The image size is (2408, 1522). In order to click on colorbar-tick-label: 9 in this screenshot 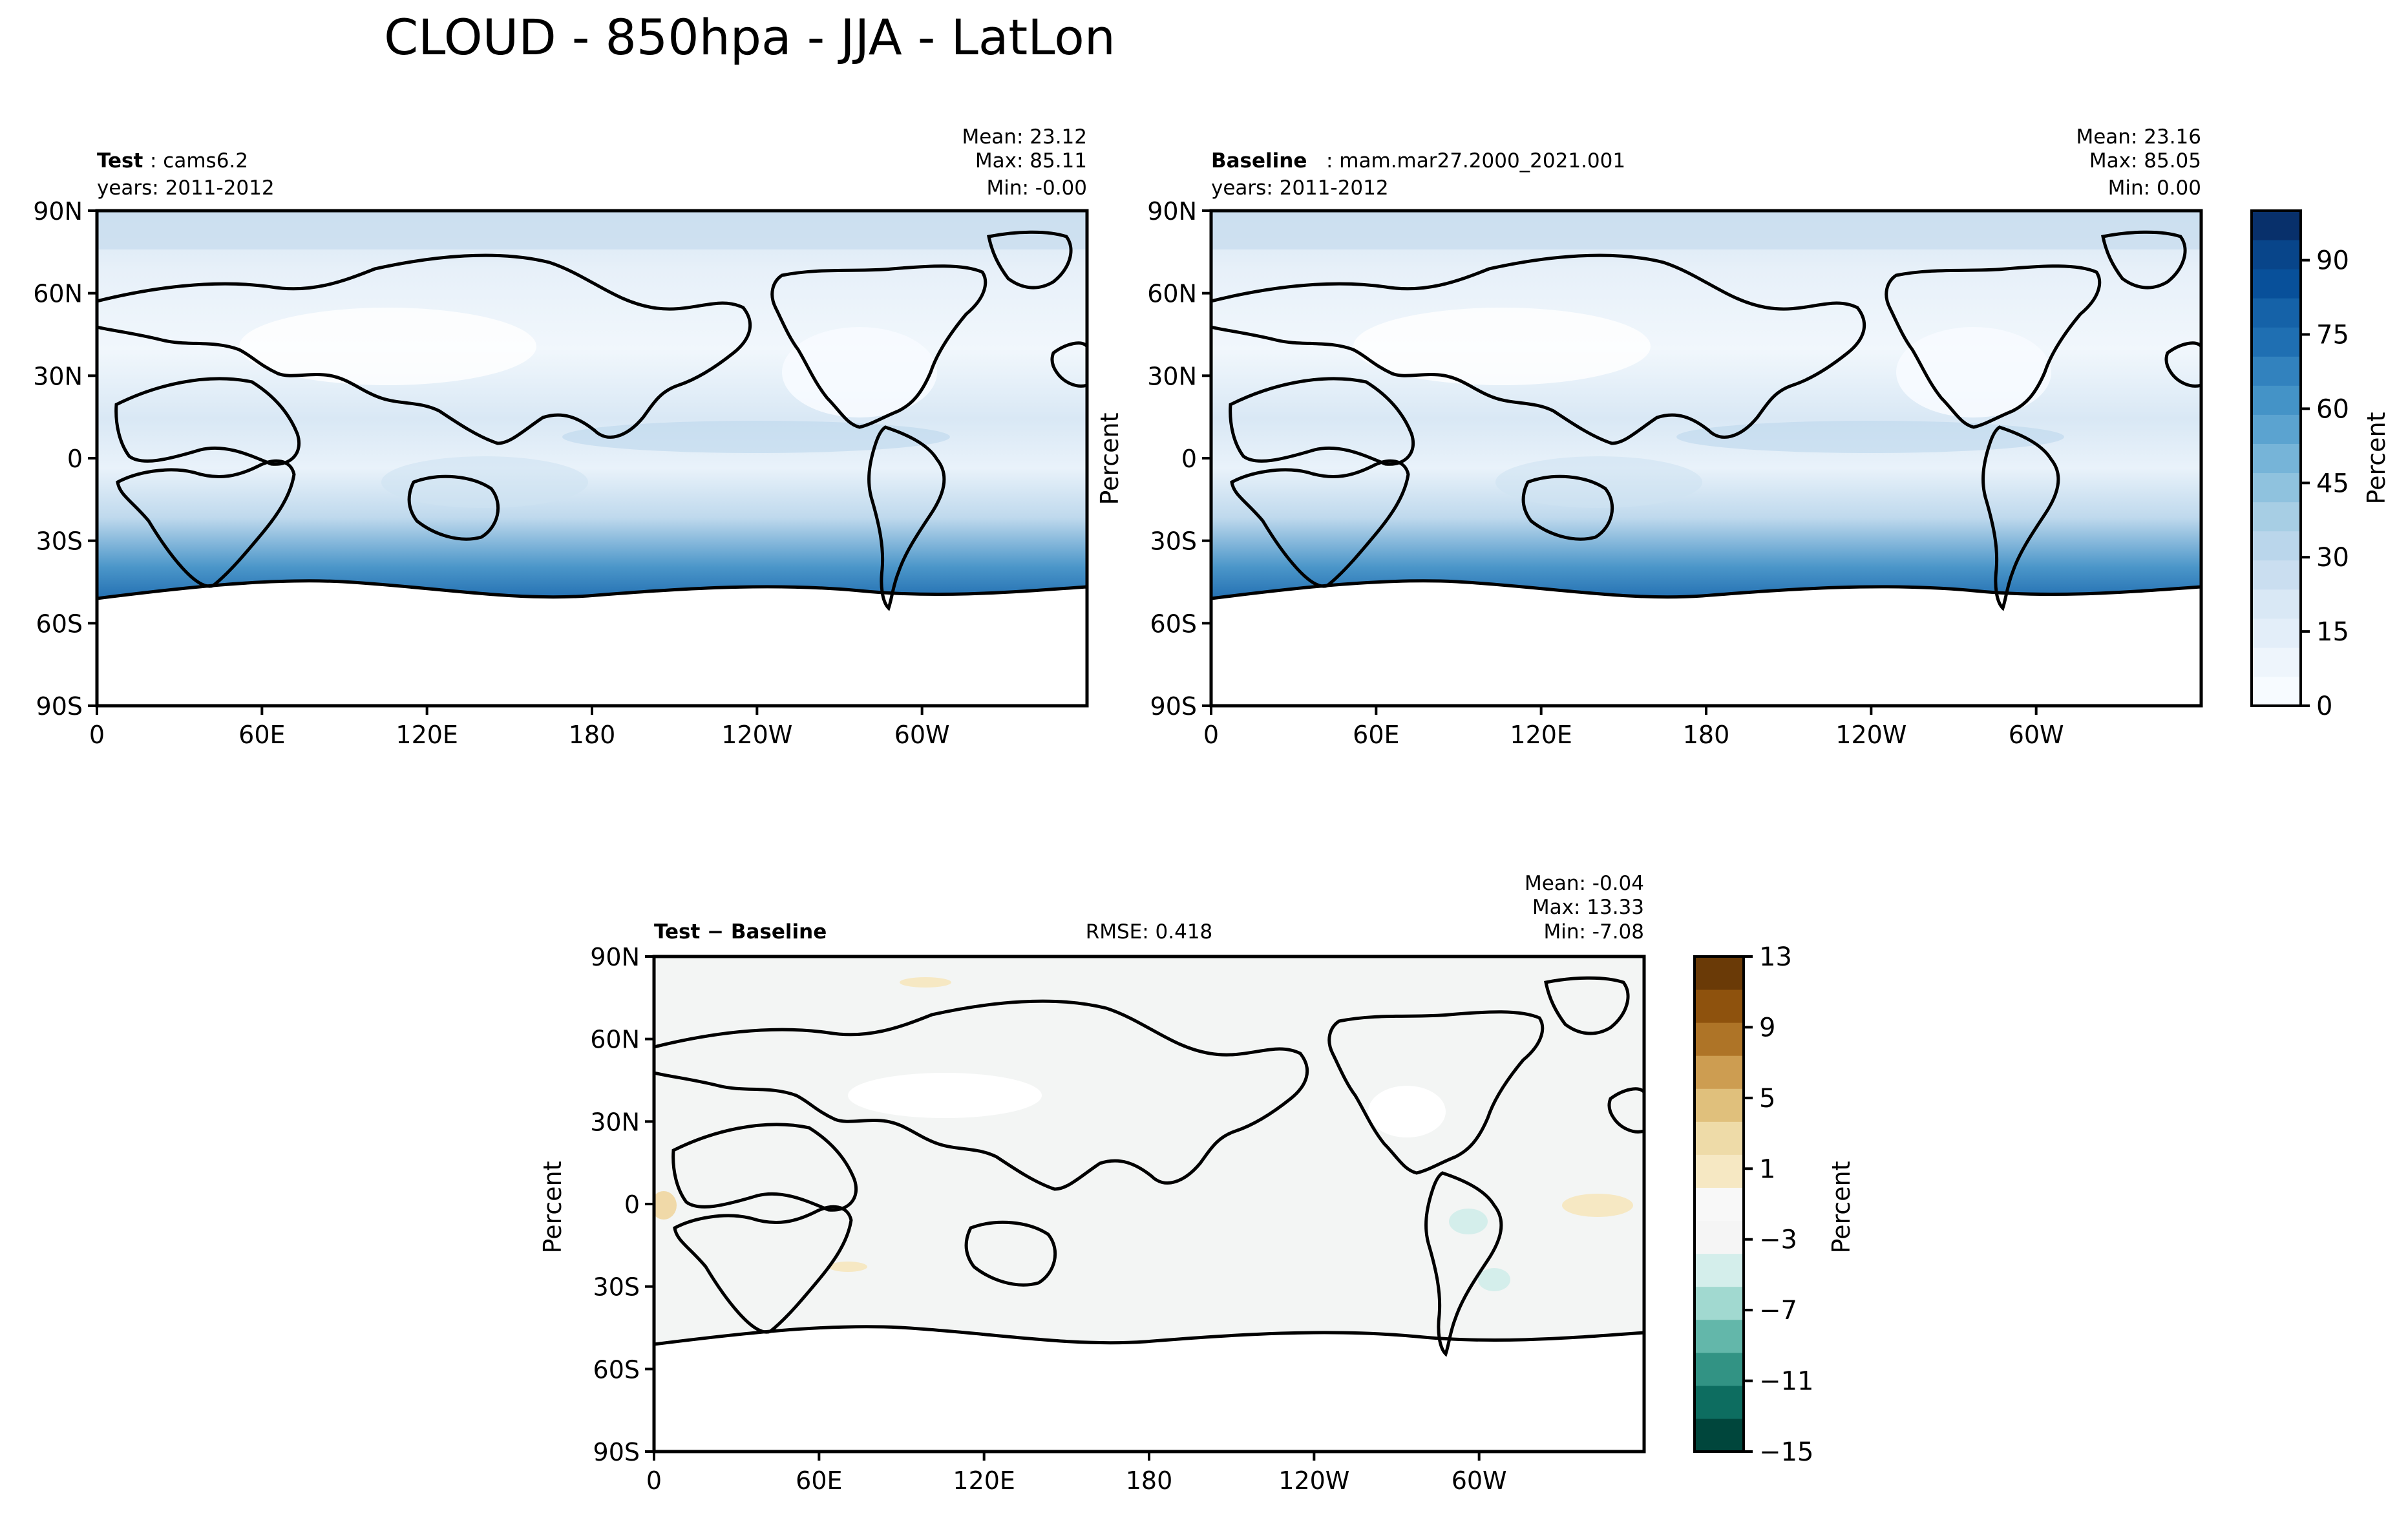, I will do `click(1767, 1027)`.